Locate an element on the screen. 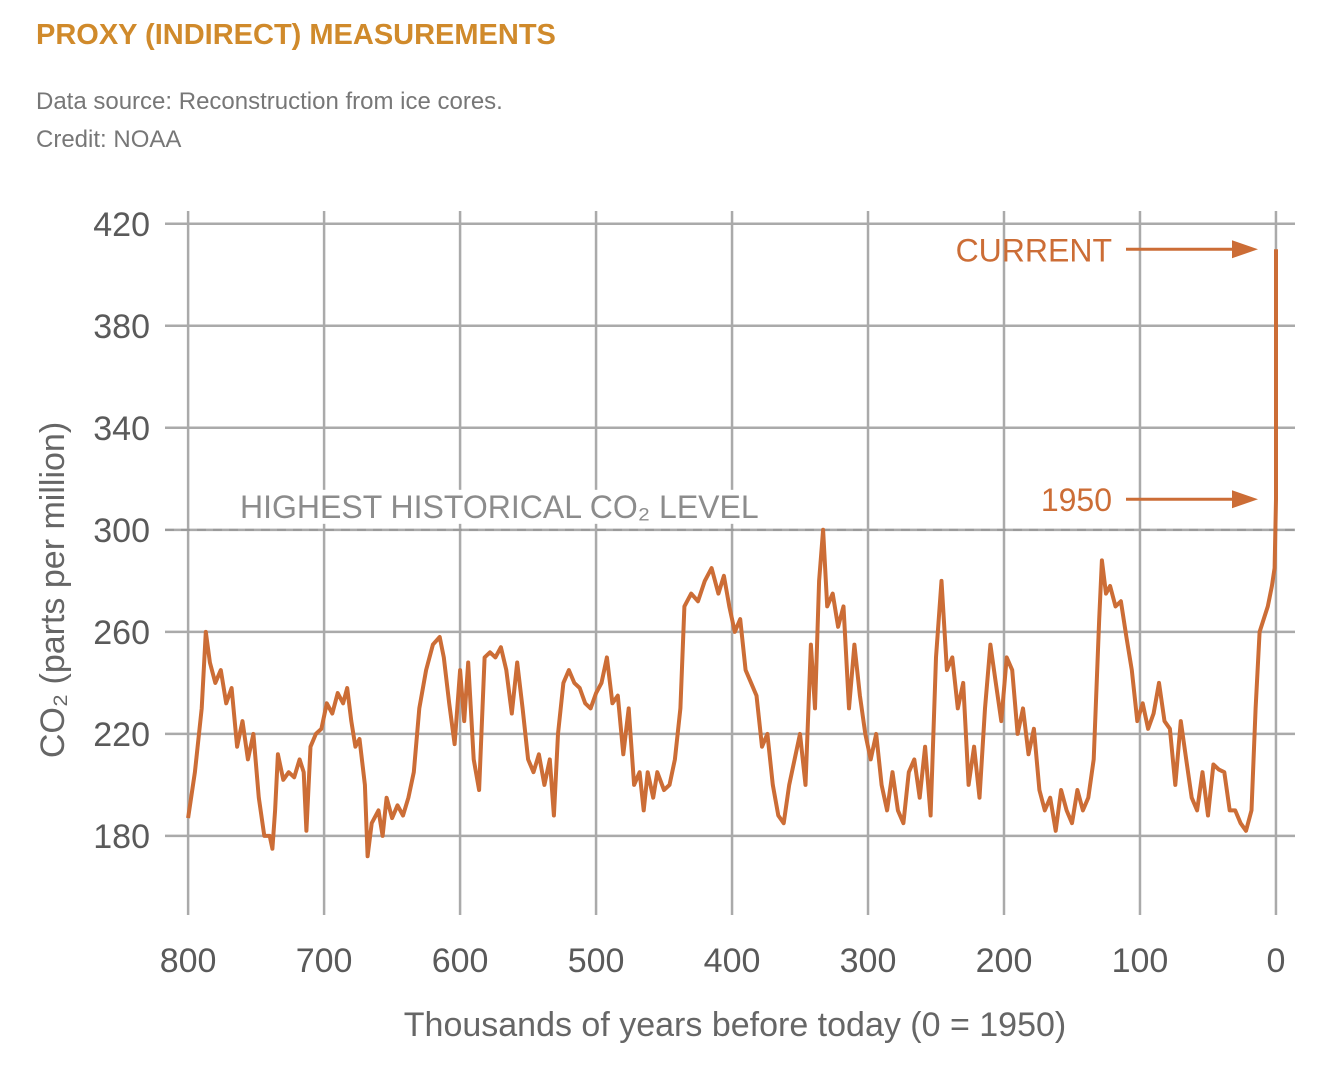 Image resolution: width=1338 pixels, height=1072 pixels. x-tick-label: 800 is located at coordinates (188, 961).